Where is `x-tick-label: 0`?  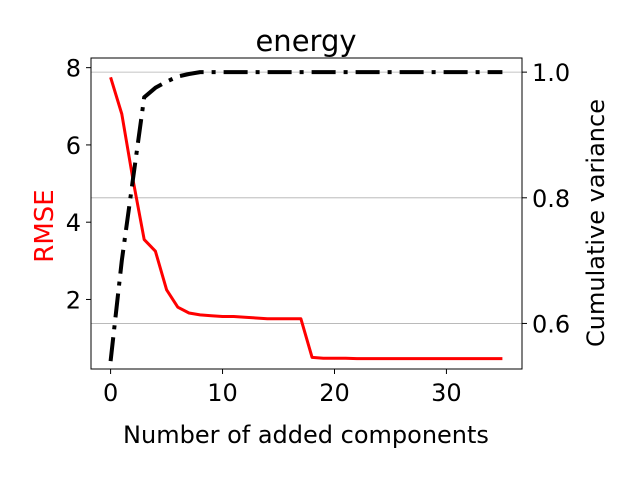 x-tick-label: 0 is located at coordinates (110, 393).